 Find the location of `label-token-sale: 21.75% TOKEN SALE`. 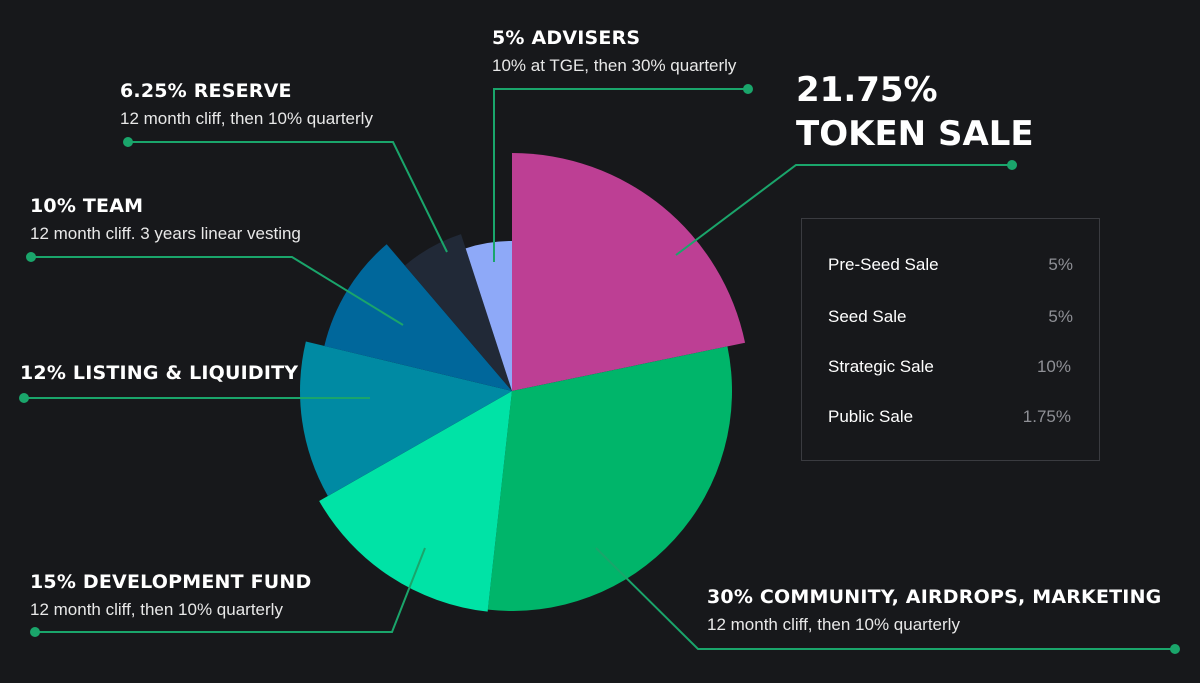

label-token-sale: 21.75% TOKEN SALE is located at coordinates (915, 112).